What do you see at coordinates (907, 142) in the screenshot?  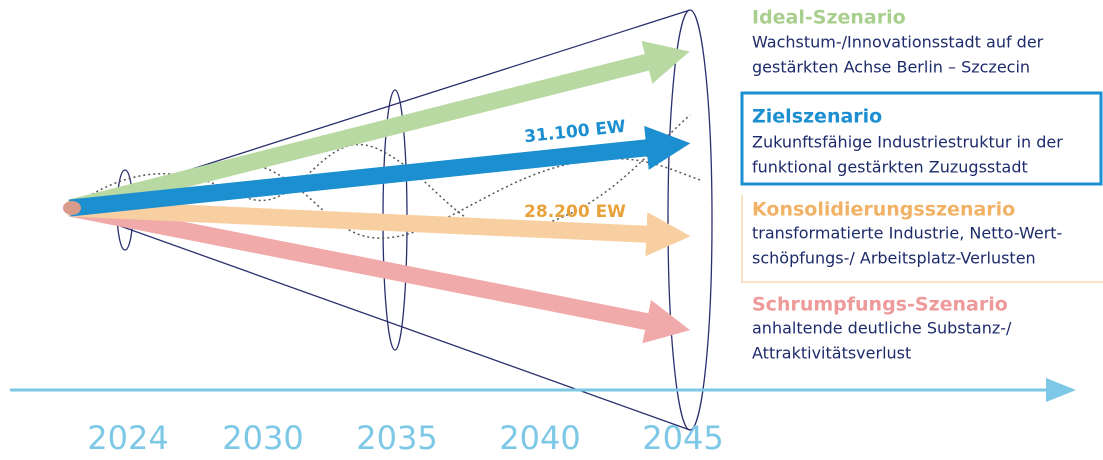 I see `scenario-text: Zukunftsfähige Industriestruktur in der` at bounding box center [907, 142].